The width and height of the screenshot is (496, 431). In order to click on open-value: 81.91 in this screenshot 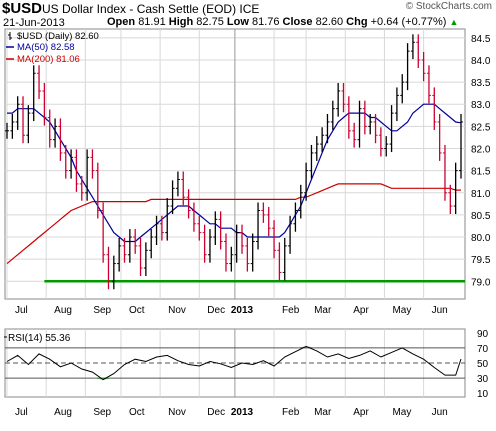, I will do `click(152, 22)`.